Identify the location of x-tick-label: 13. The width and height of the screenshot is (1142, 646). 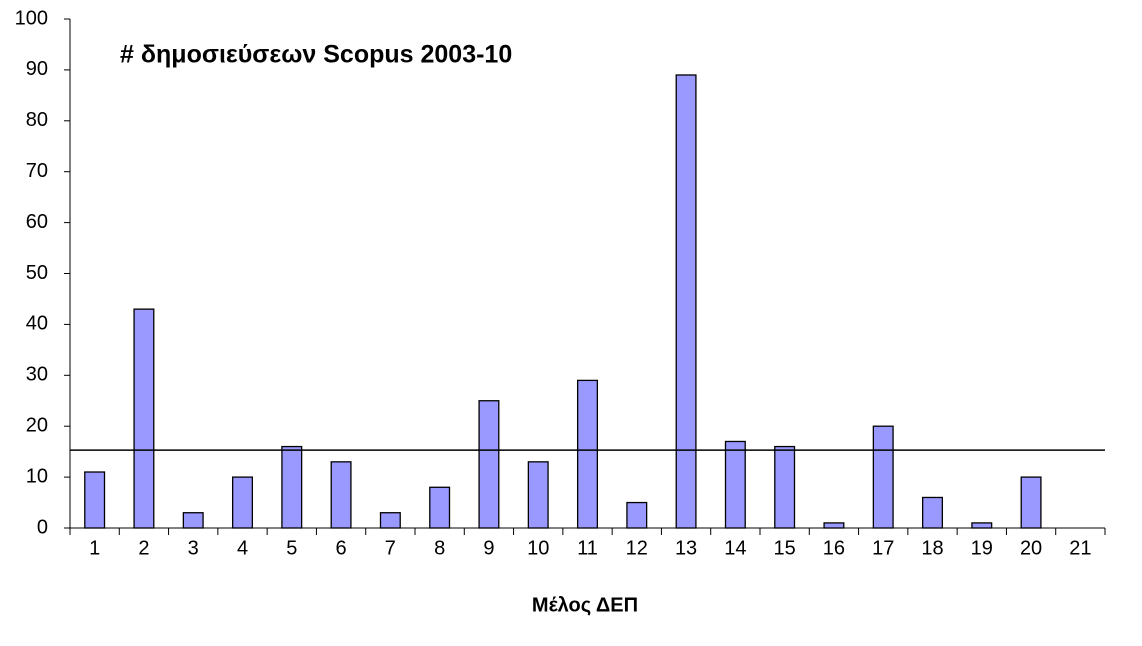
(686, 548).